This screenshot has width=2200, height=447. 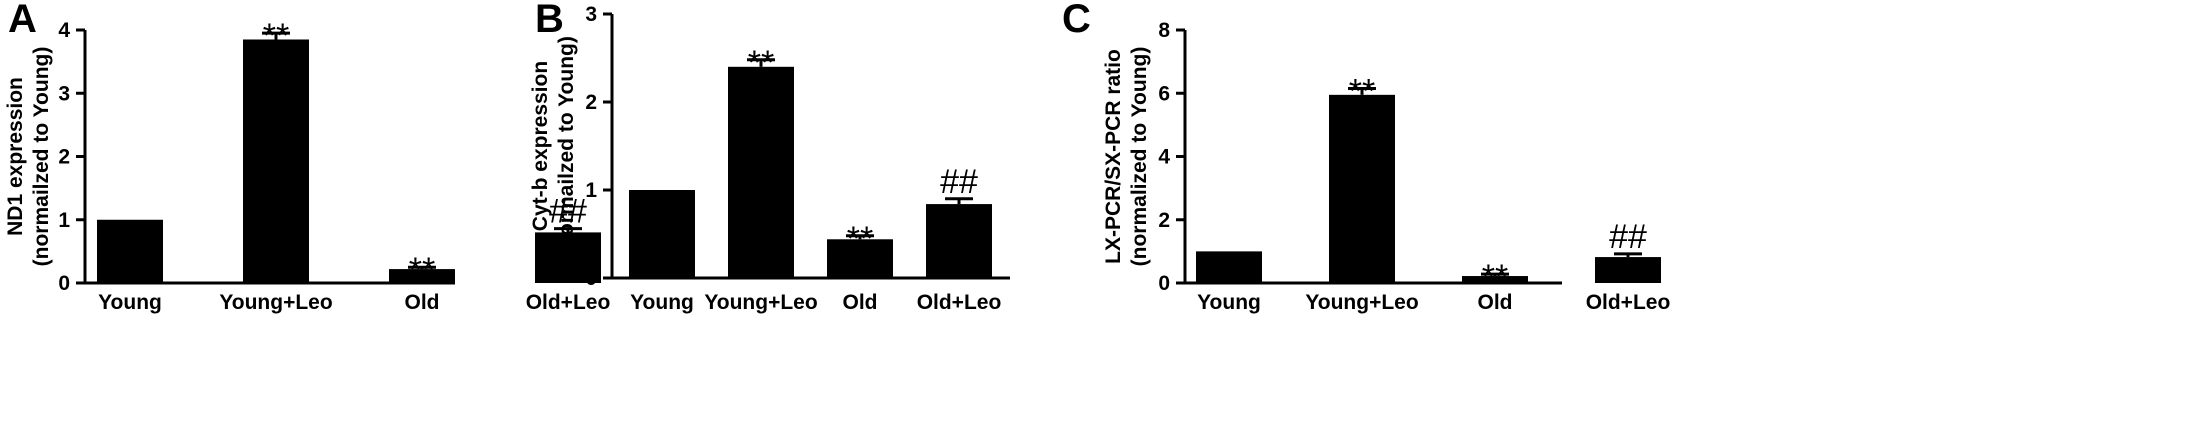 What do you see at coordinates (540, 146) in the screenshot?
I see `y-axis-label: Cyt-b expression` at bounding box center [540, 146].